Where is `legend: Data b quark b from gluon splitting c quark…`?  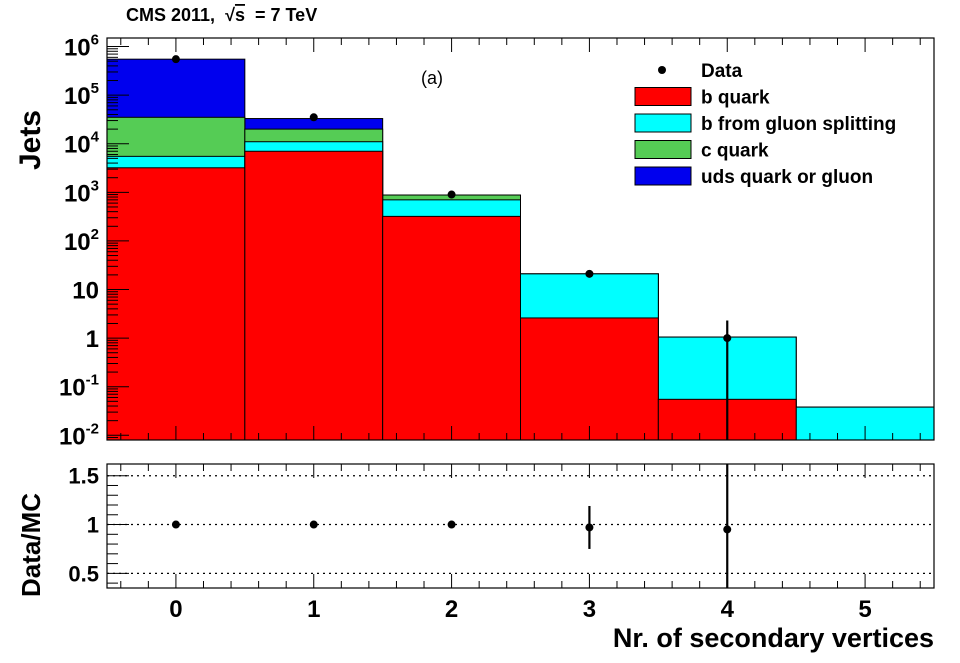 legend: Data b quark b from gluon splitting c quark… is located at coordinates (765, 124).